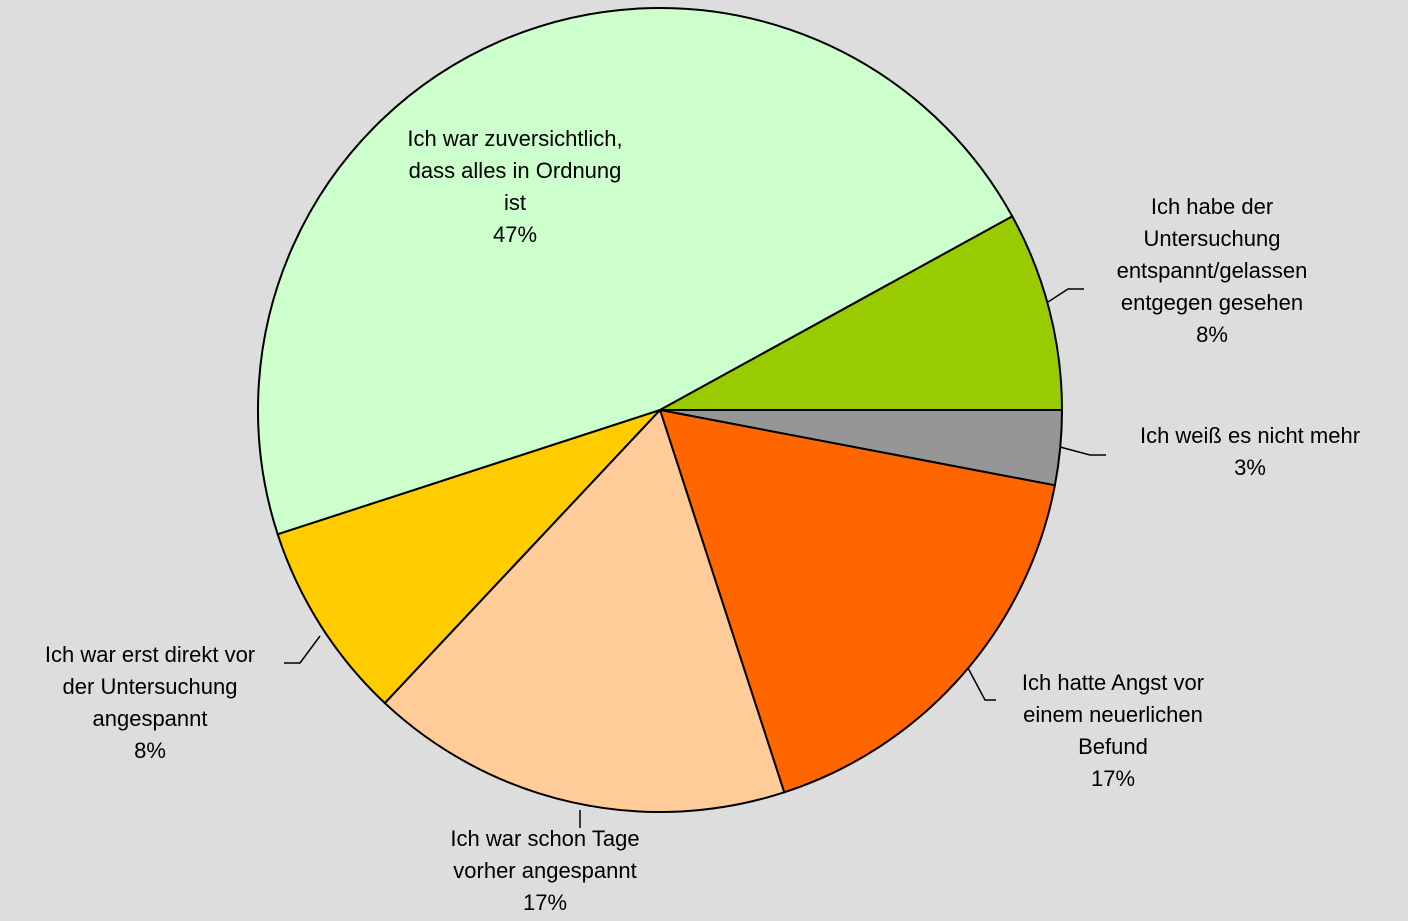 The width and height of the screenshot is (1408, 921). I want to click on value-label: 47%, so click(515, 234).